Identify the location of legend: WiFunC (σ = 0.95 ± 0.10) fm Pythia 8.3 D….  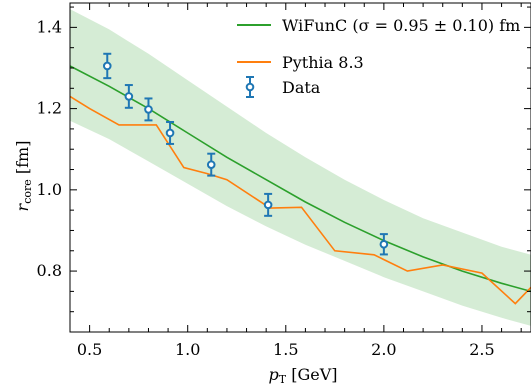
(378, 57).